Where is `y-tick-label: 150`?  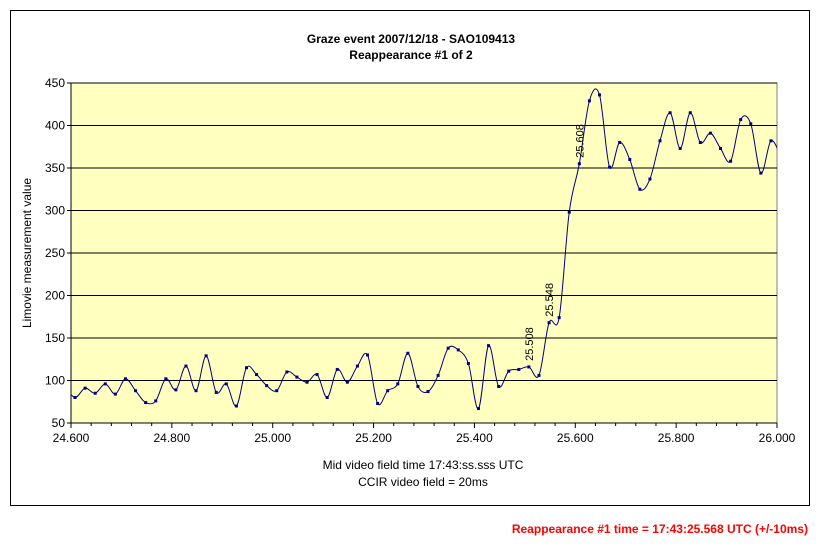
y-tick-label: 150 is located at coordinates (55, 338).